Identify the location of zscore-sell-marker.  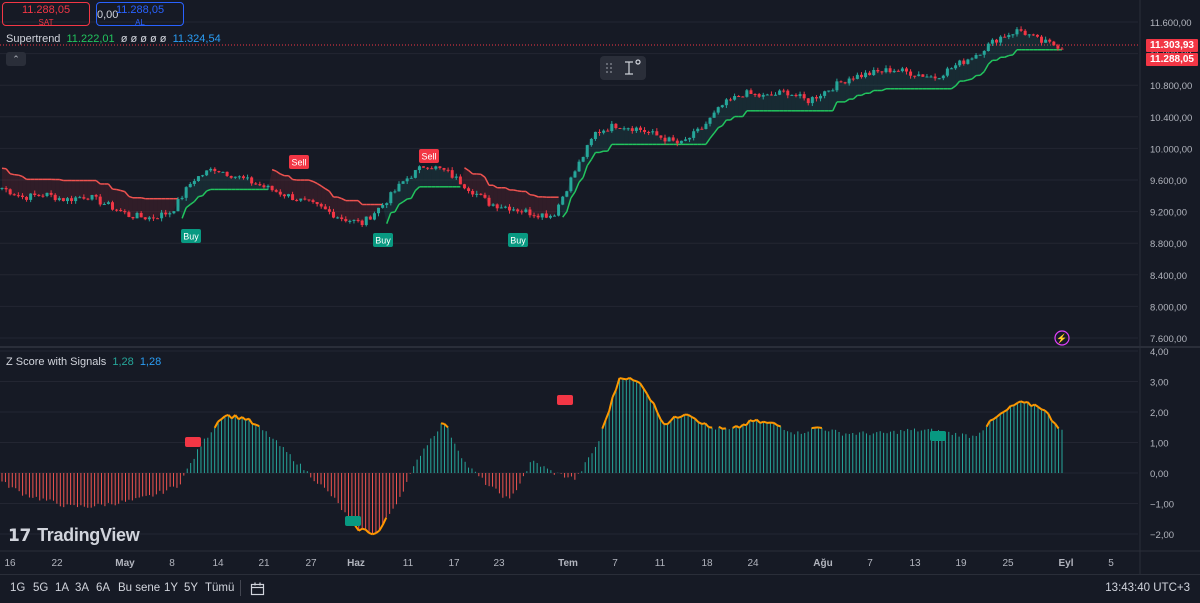
(193, 442).